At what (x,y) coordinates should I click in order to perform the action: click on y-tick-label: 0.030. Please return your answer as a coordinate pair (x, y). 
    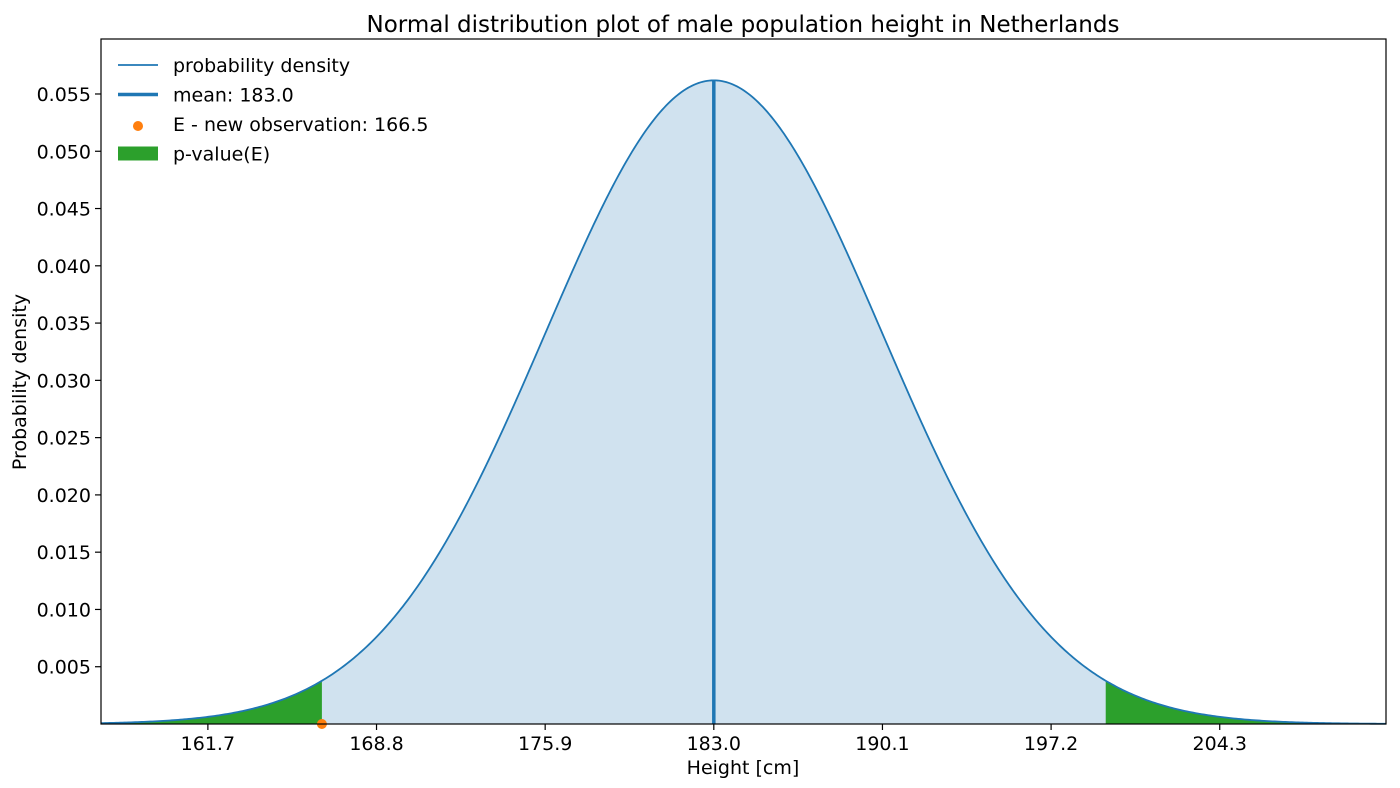
    Looking at the image, I should click on (64, 381).